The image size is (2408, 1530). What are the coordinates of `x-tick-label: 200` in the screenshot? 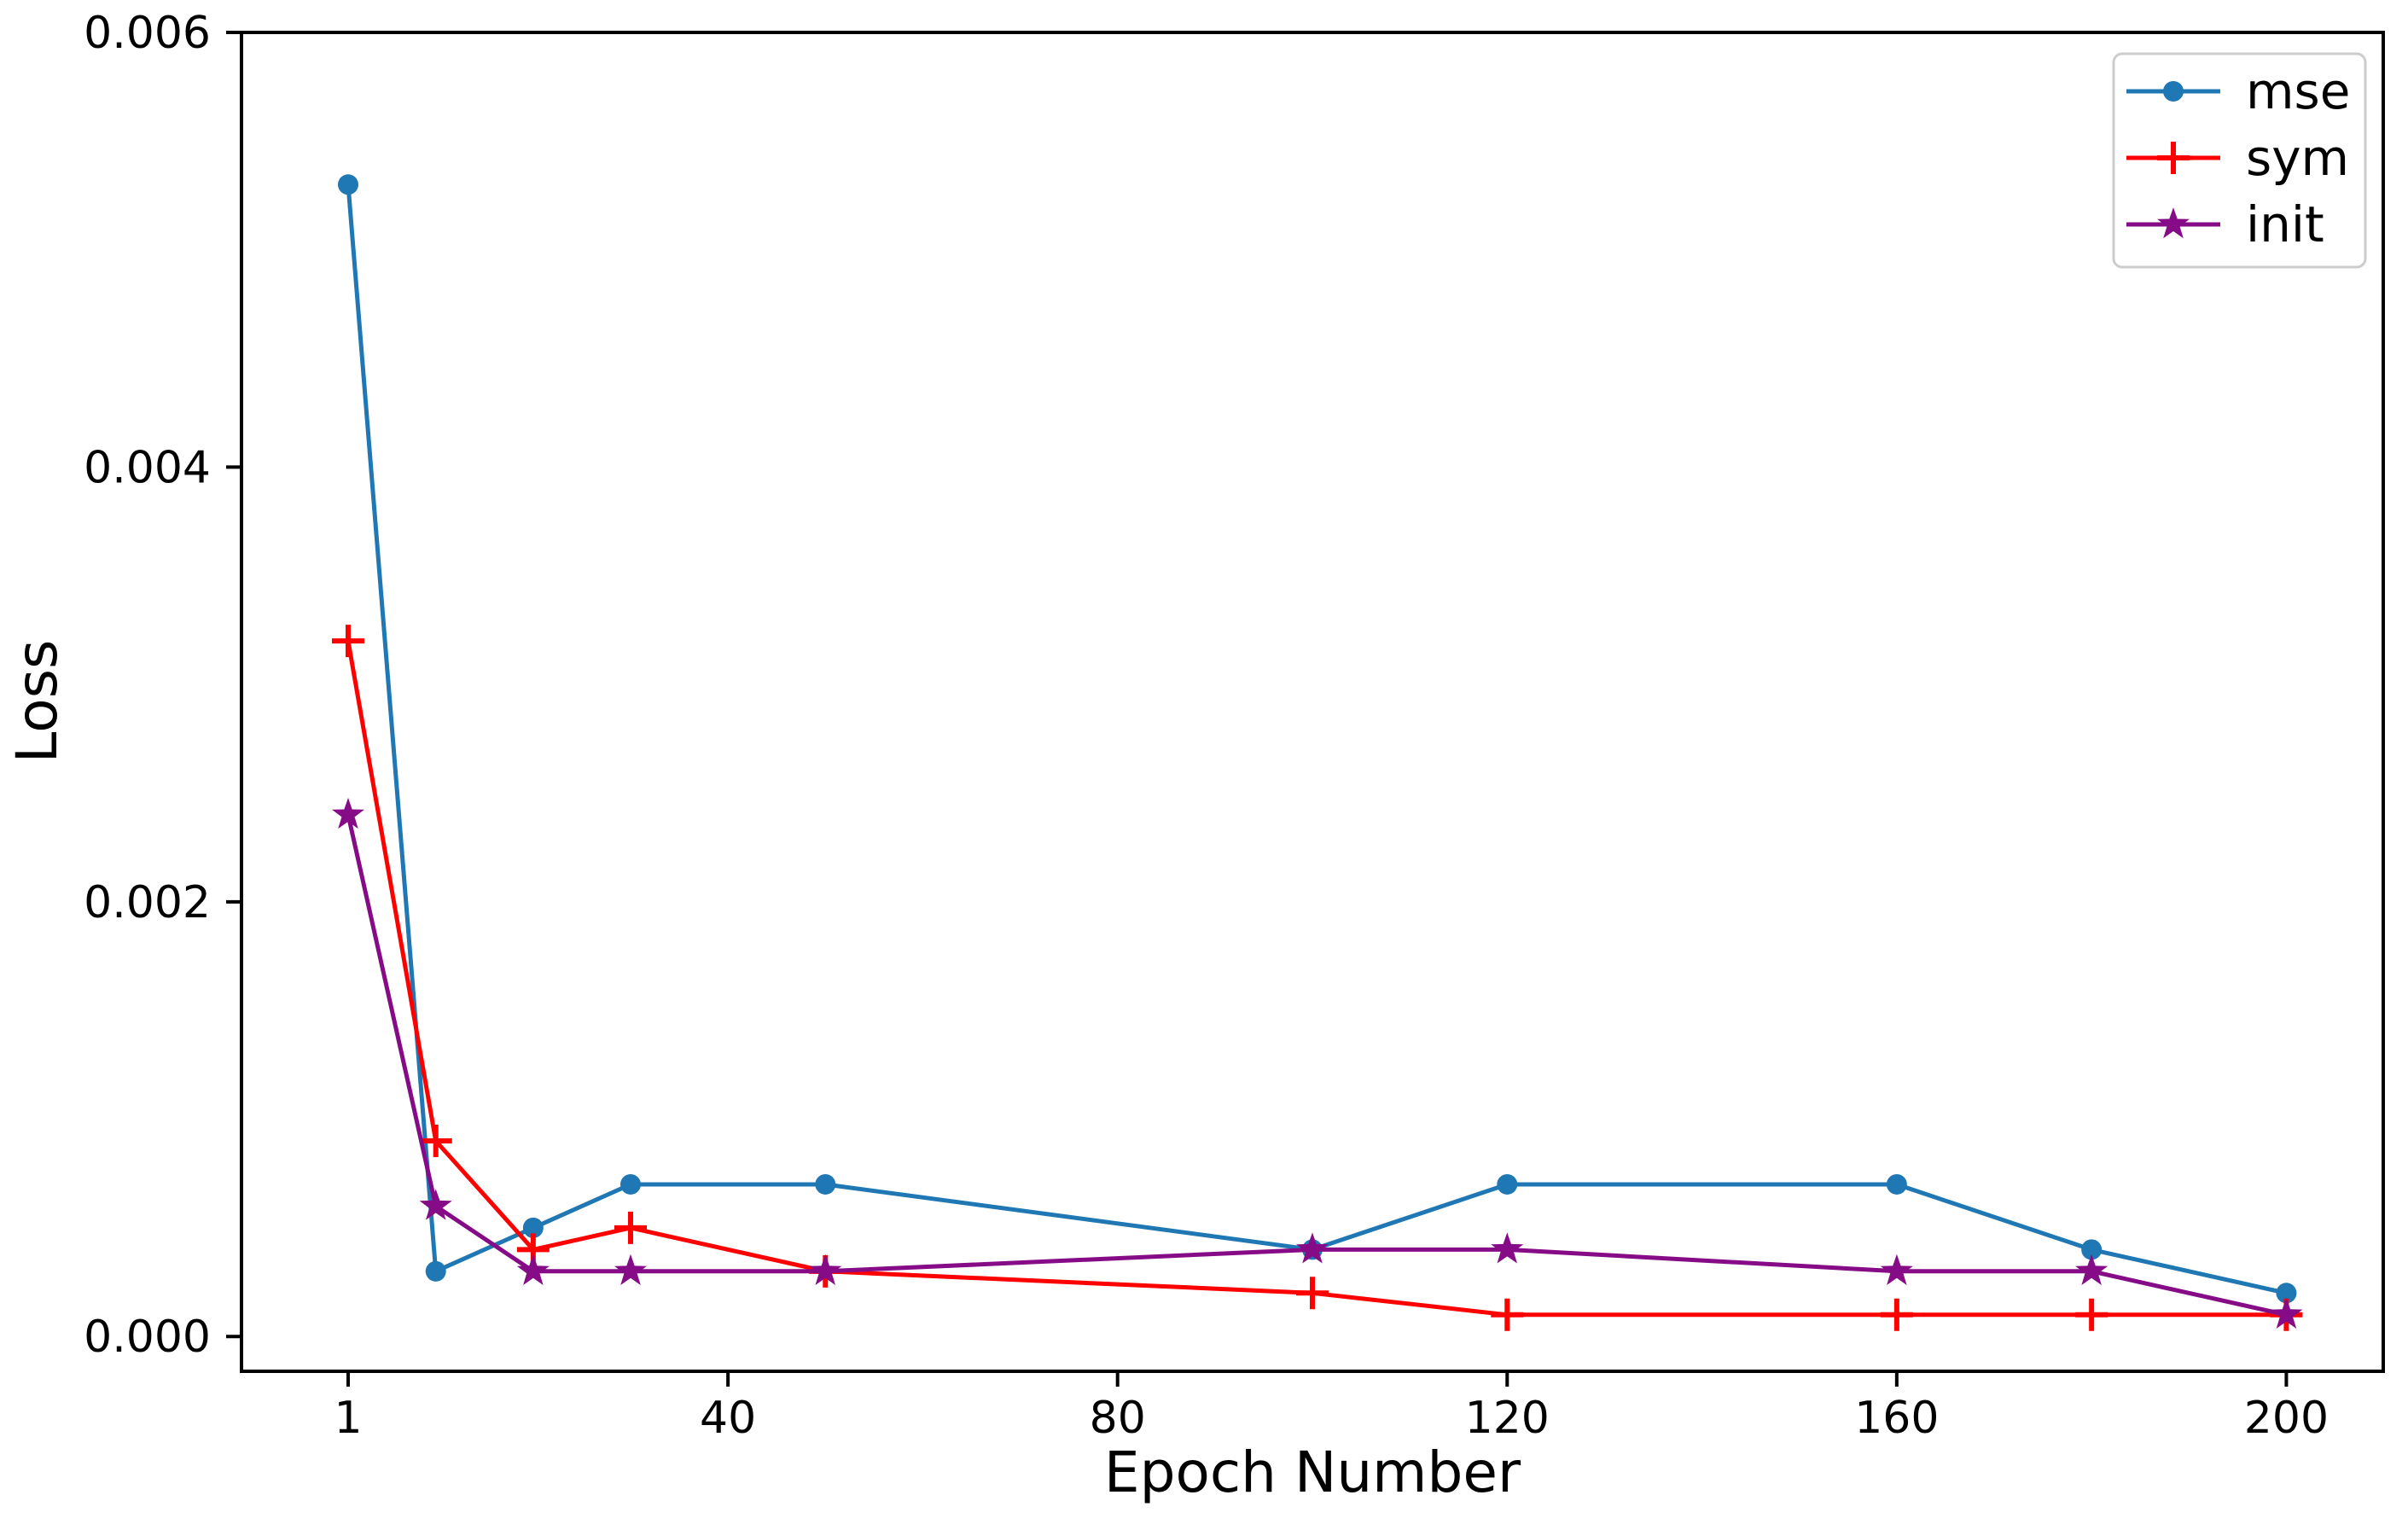 It's located at (2286, 1418).